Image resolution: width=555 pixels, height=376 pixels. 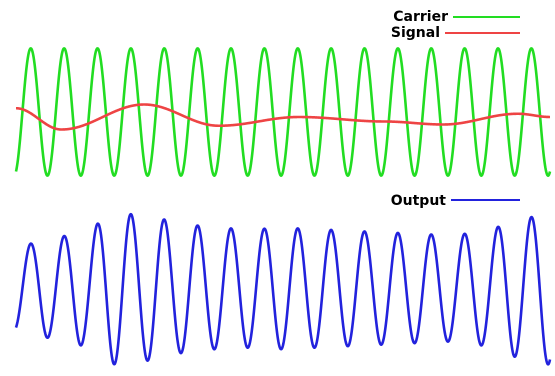 I want to click on legend-label-output: Output, so click(x=419, y=201).